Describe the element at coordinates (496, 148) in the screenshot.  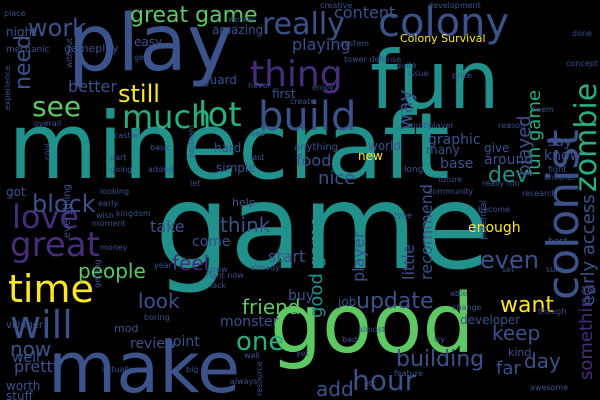
I see `word-give: give` at that location.